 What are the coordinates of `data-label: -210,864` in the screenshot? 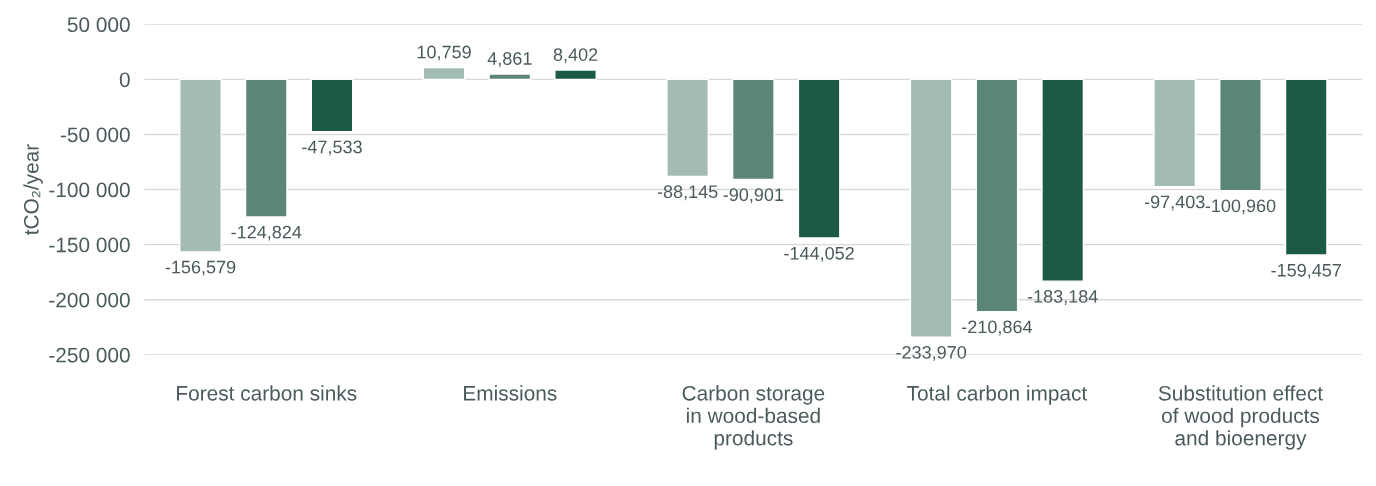 It's located at (997, 328).